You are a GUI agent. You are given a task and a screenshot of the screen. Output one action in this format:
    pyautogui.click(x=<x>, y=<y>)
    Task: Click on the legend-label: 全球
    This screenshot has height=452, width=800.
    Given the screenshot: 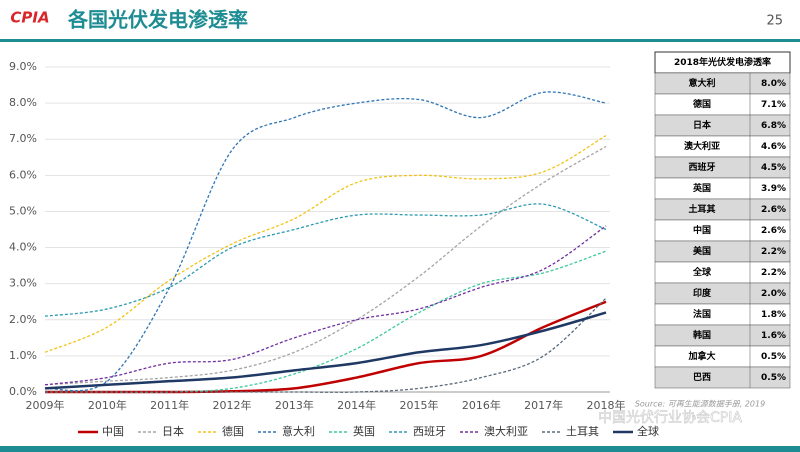 What is the action you would take?
    pyautogui.click(x=648, y=431)
    